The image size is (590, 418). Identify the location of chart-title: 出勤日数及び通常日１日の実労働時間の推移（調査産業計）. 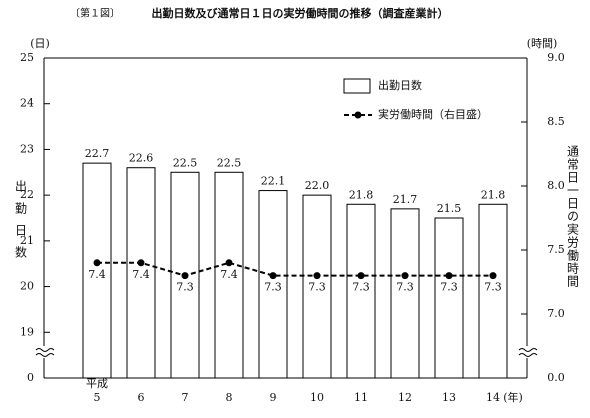
(300, 13).